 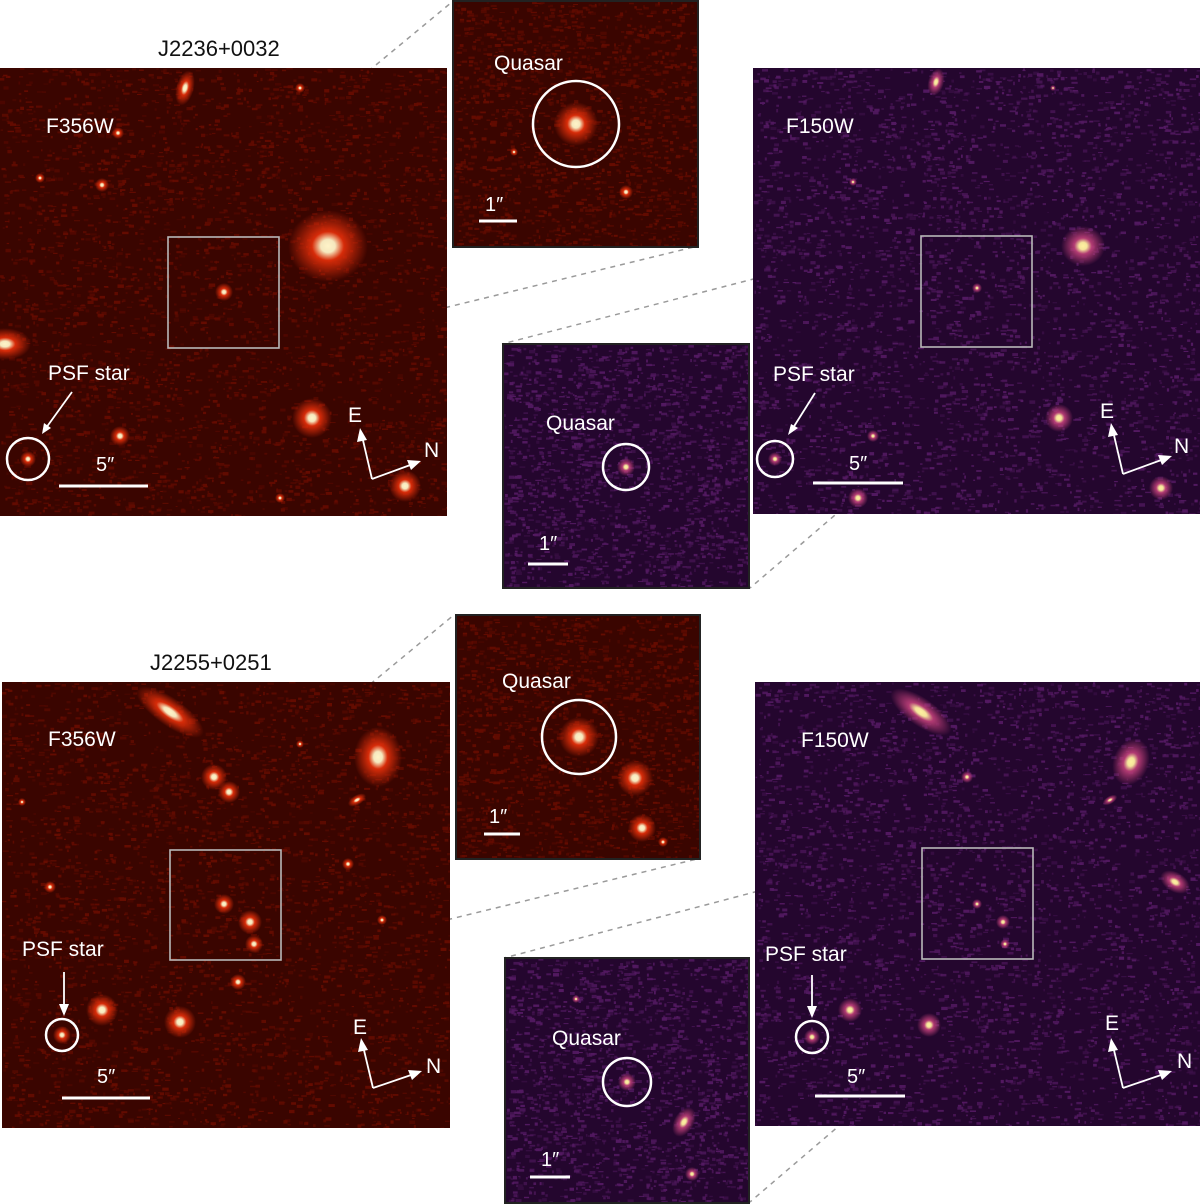 I want to click on target-title: J2236+0032, so click(x=219, y=49).